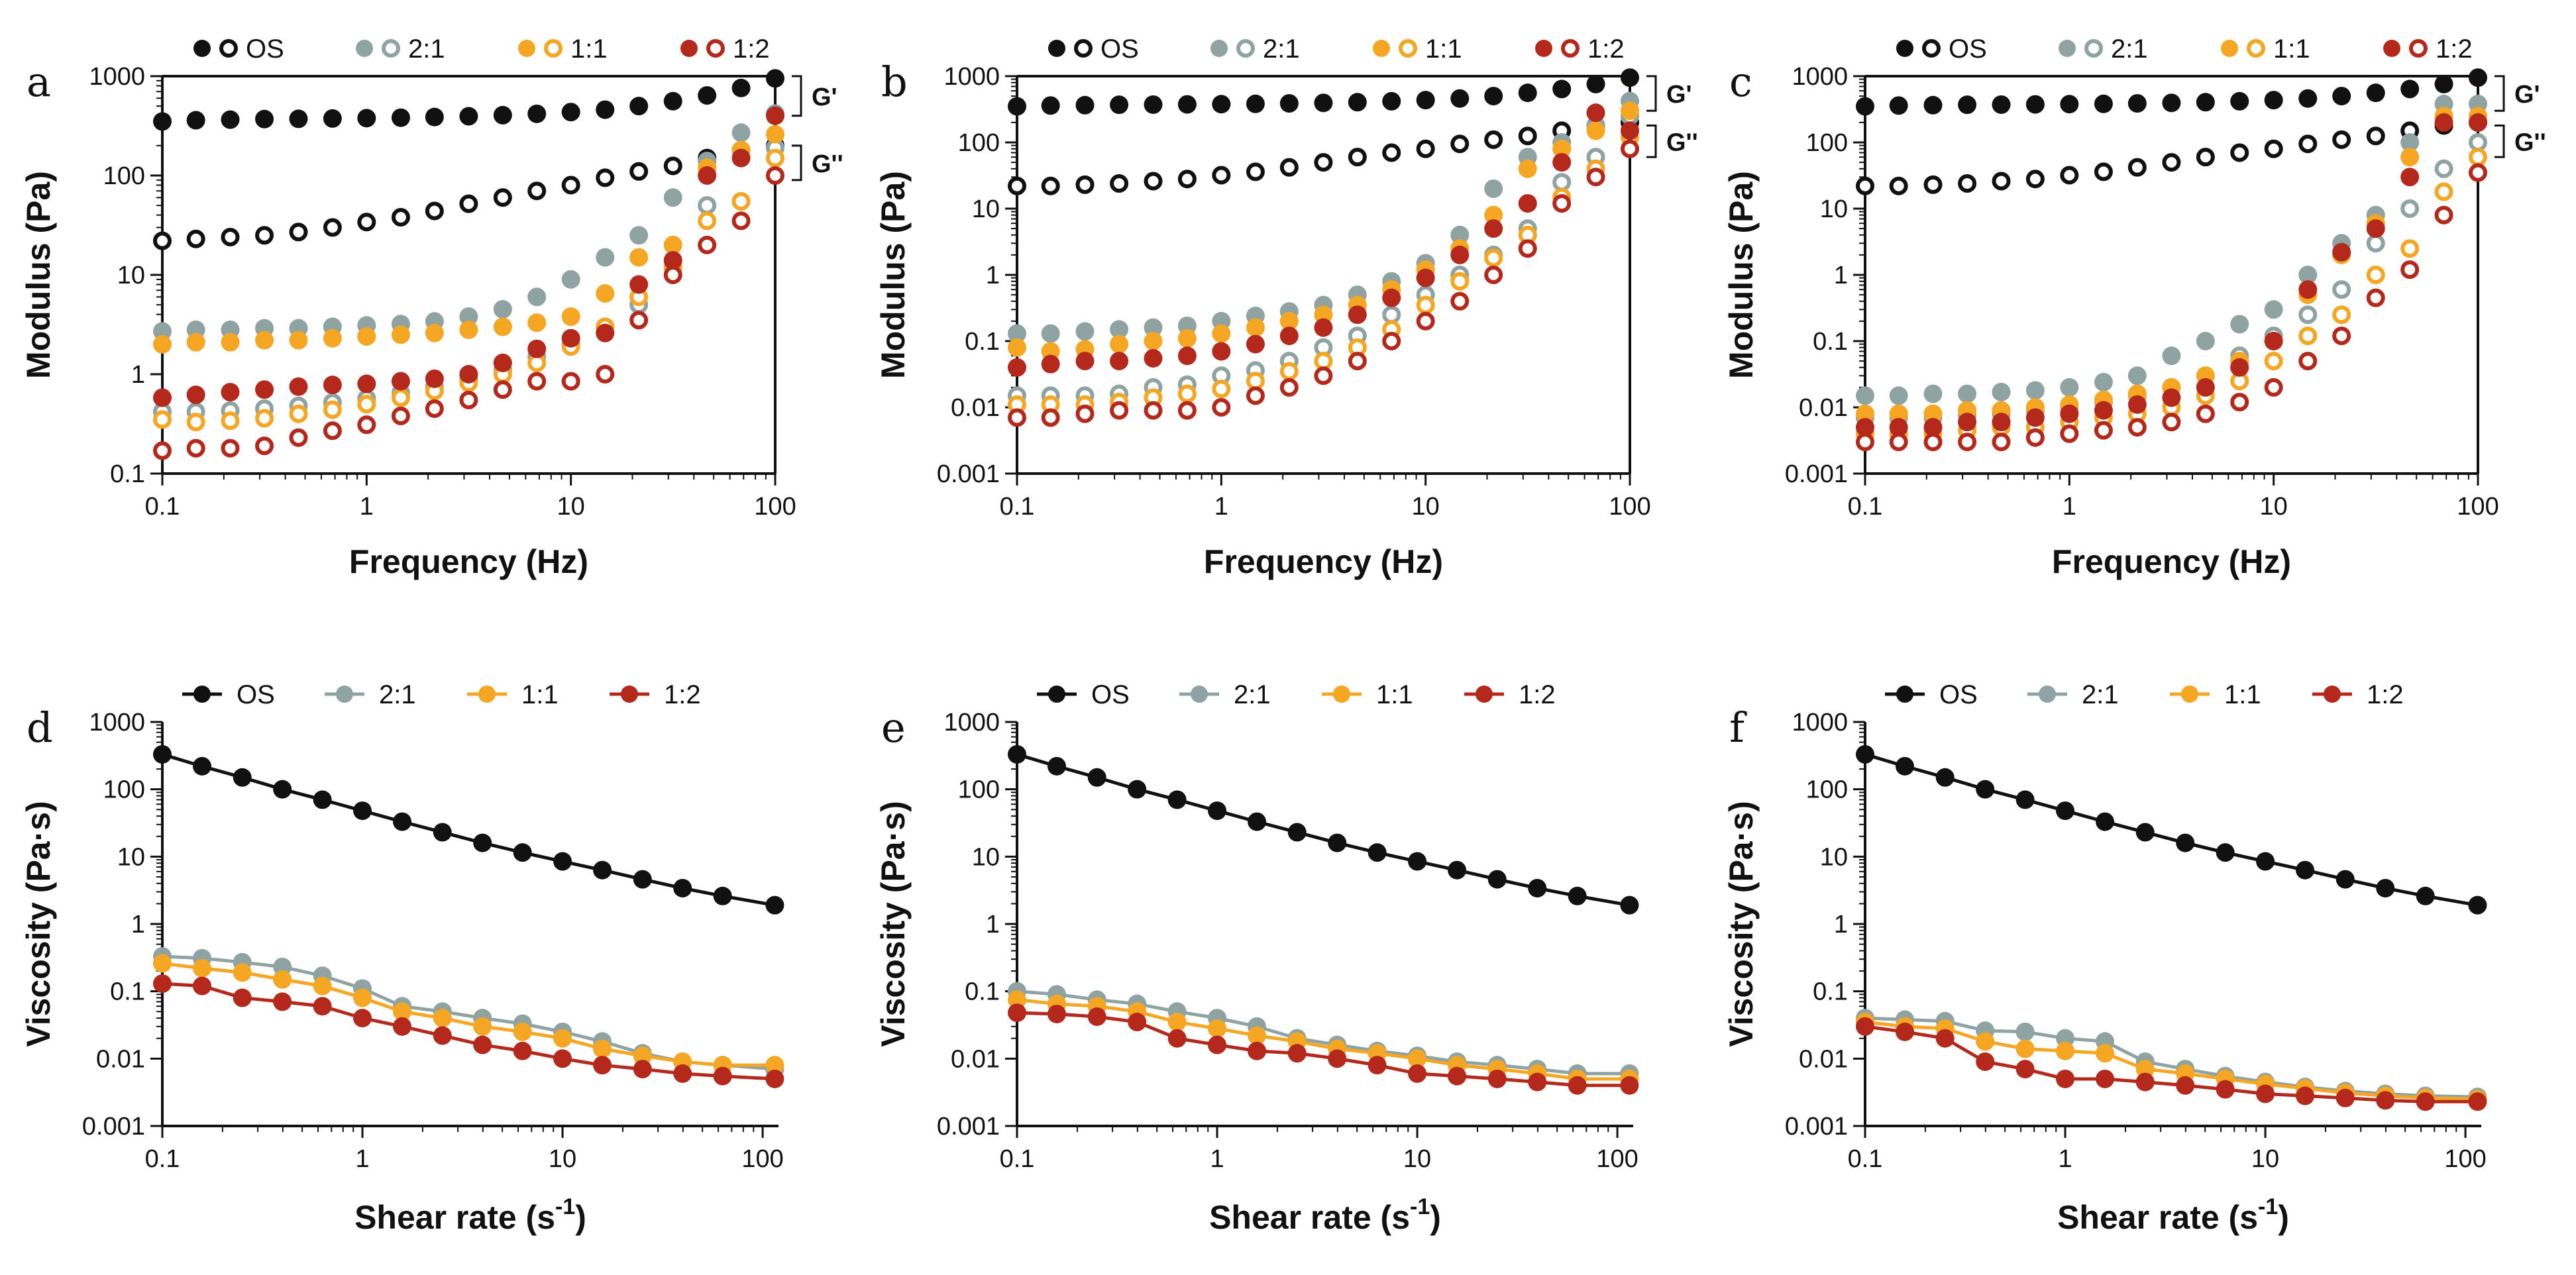  I want to click on legend-label: 1:1, so click(2291, 49).